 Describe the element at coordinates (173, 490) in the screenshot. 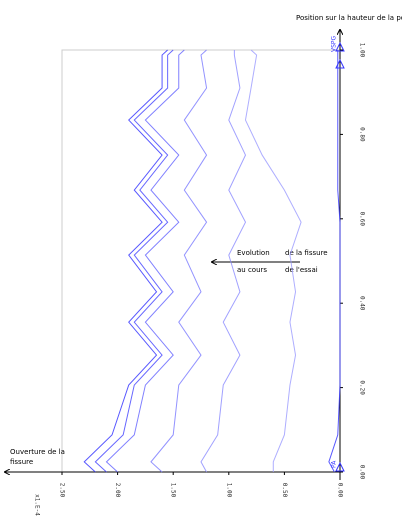

I see `x-tick-label: 1.50` at that location.